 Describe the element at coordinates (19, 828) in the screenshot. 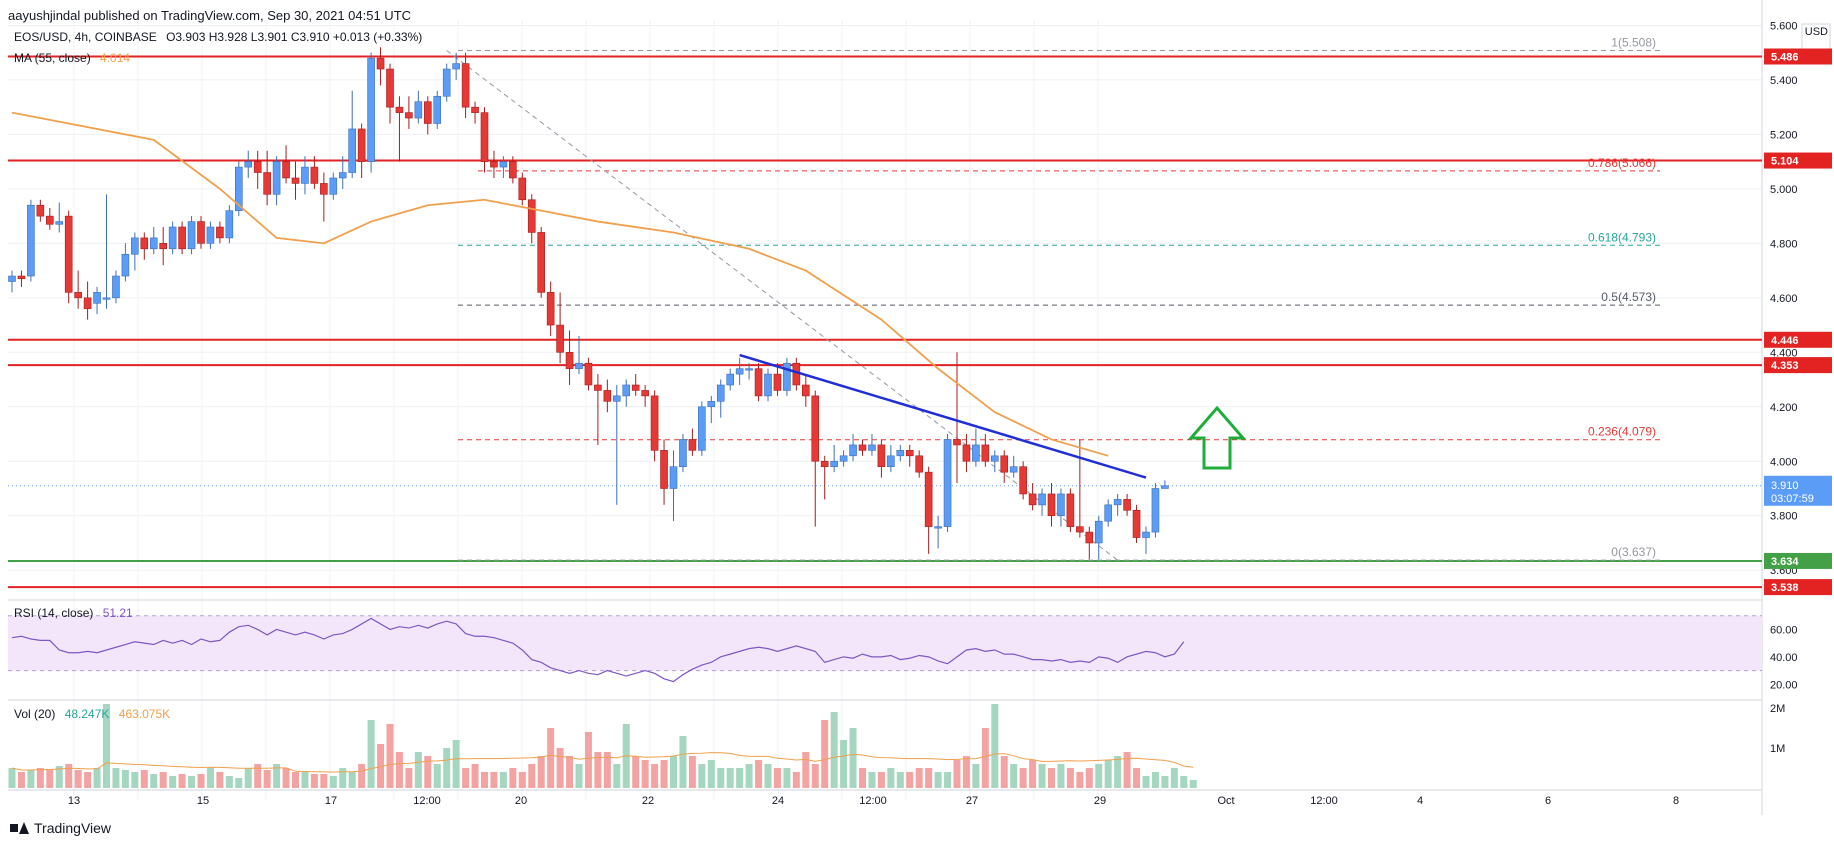

I see `tradingview-logo-icon` at that location.